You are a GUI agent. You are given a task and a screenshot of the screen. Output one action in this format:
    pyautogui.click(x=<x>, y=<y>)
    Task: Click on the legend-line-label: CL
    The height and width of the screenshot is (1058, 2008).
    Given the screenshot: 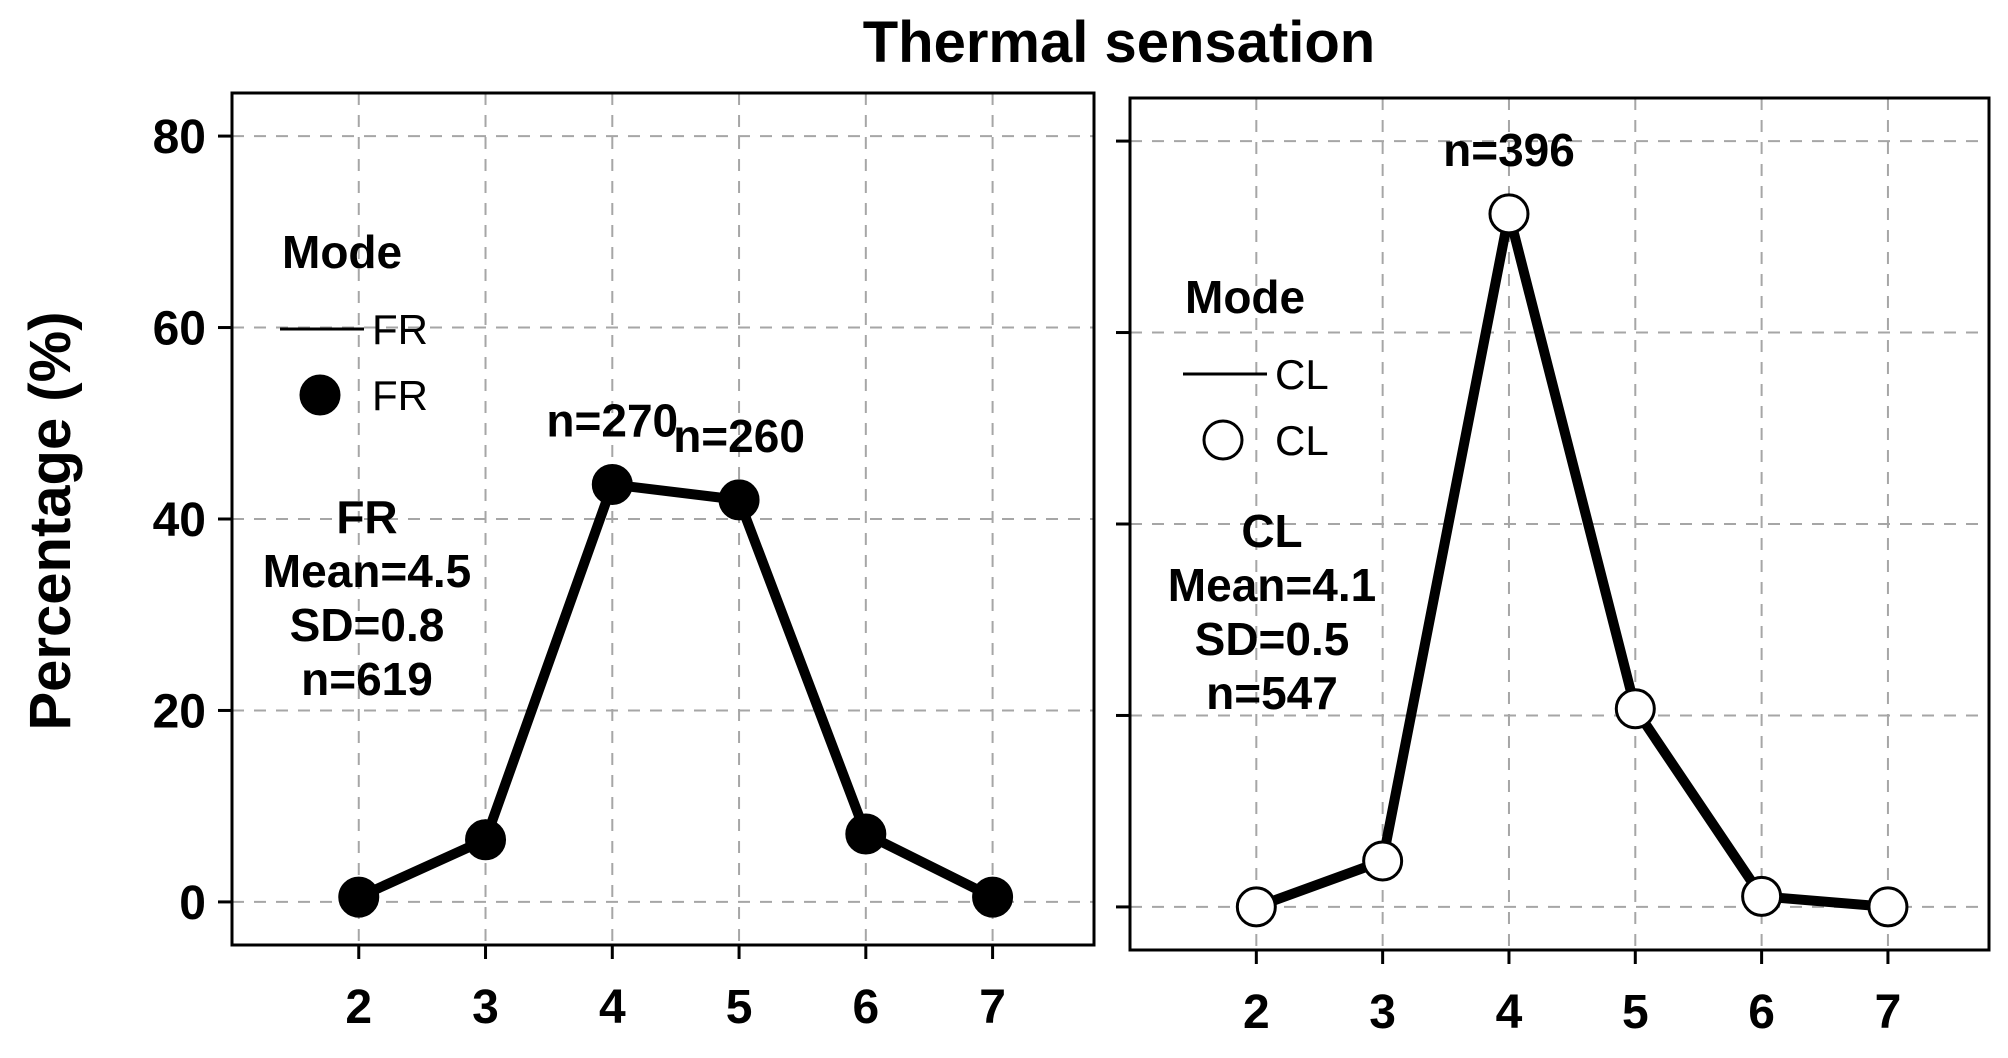 What is the action you would take?
    pyautogui.click(x=1302, y=374)
    